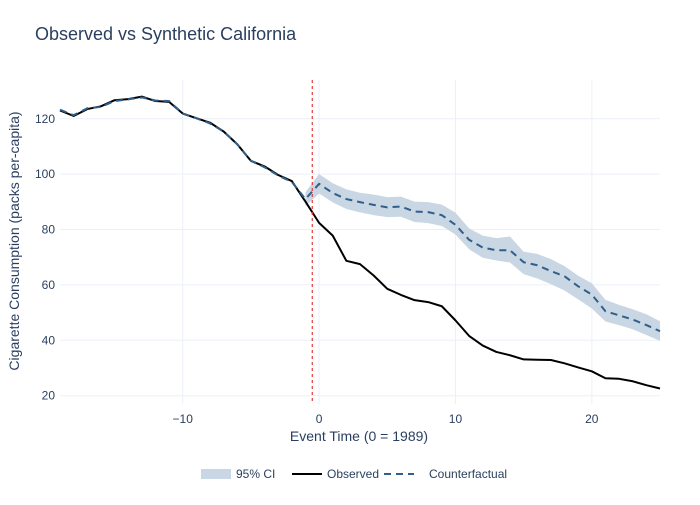  Describe the element at coordinates (45, 119) in the screenshot. I see `y-tick-label: 120` at that location.